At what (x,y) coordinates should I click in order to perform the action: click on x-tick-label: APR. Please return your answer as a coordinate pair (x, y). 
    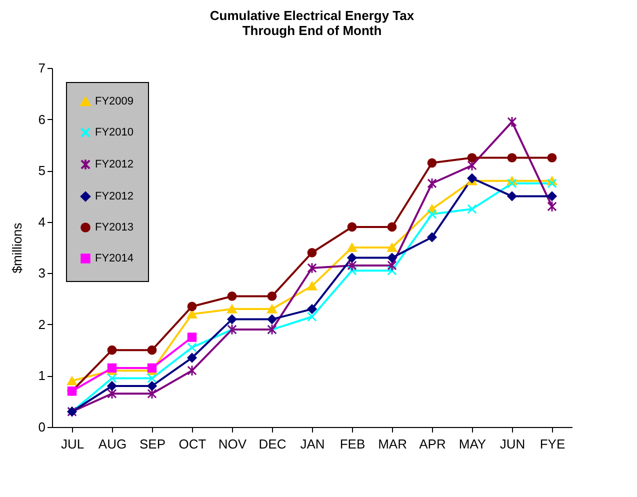
    Looking at the image, I should click on (432, 444).